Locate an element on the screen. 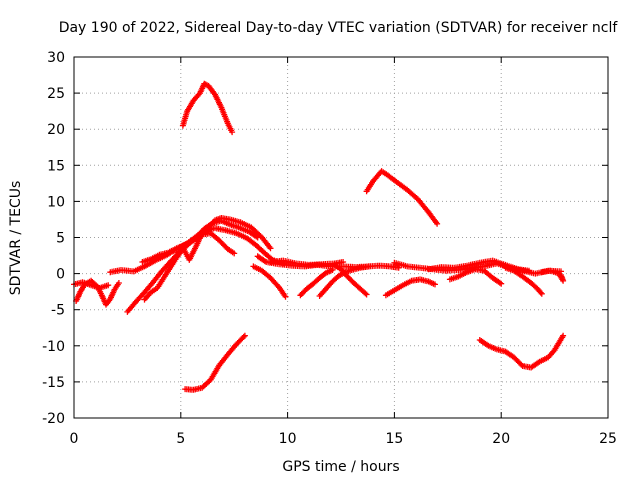 Image resolution: width=640 pixels, height=480 pixels. y-tick-label: 10 is located at coordinates (56, 202).